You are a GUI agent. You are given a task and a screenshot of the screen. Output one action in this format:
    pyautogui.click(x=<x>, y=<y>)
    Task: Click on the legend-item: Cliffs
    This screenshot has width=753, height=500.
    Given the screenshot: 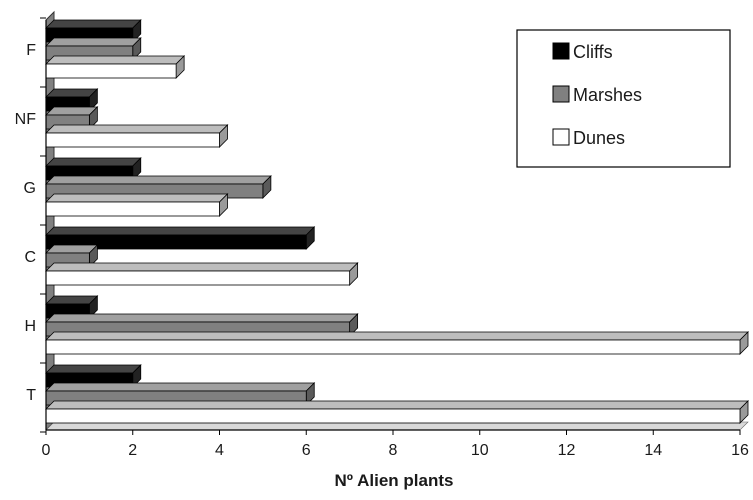 What is the action you would take?
    pyautogui.click(x=582, y=52)
    